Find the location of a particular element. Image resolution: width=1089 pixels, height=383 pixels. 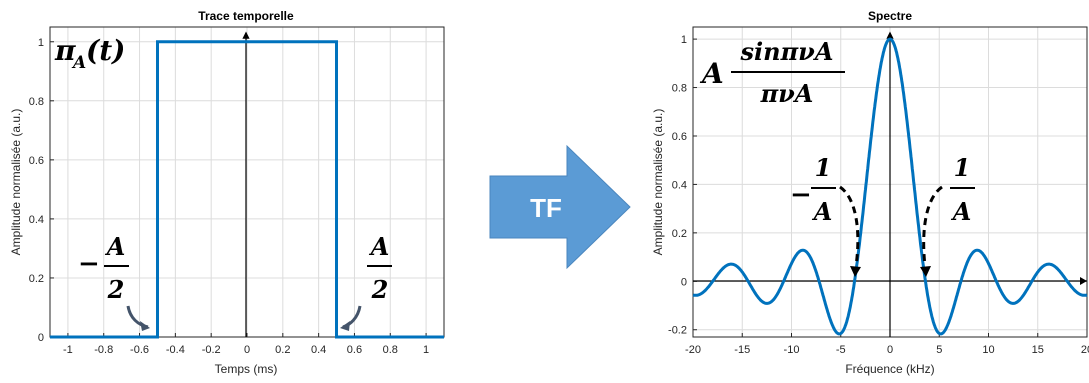

left-edge-pointer-arrow is located at coordinates (137, 317).